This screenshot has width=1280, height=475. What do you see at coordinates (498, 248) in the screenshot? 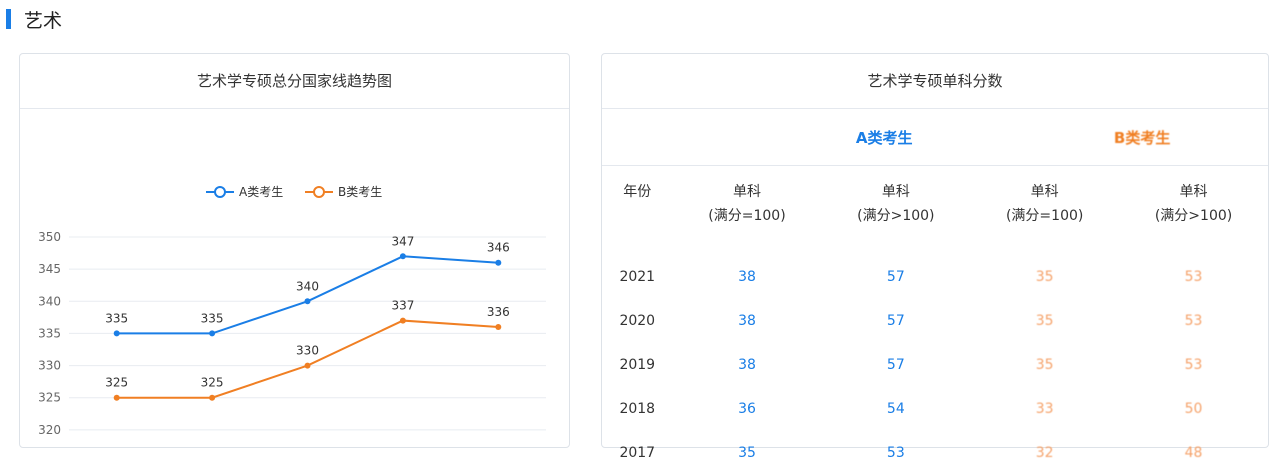
I see `data-label: 346` at bounding box center [498, 248].